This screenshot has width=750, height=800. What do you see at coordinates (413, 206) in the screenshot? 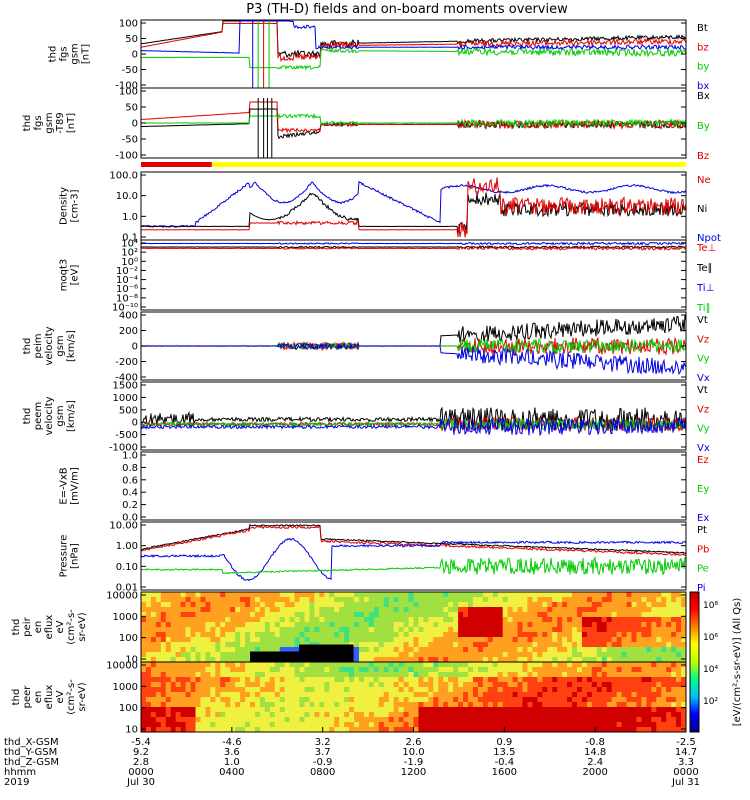
I see `panel-density-data` at bounding box center [413, 206].